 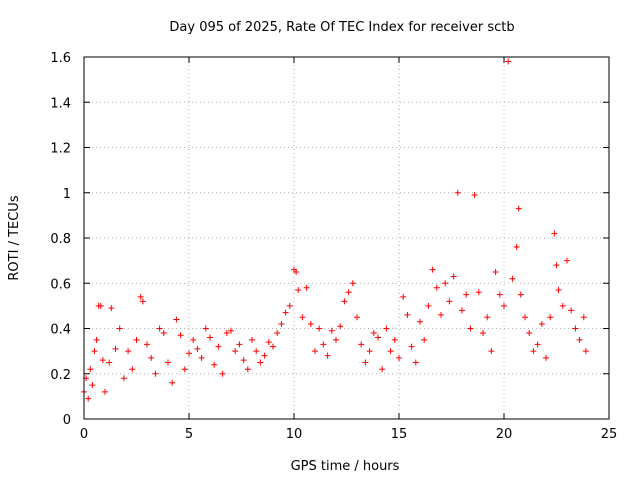 I want to click on y-tick-label: 0.2, so click(x=60, y=375).